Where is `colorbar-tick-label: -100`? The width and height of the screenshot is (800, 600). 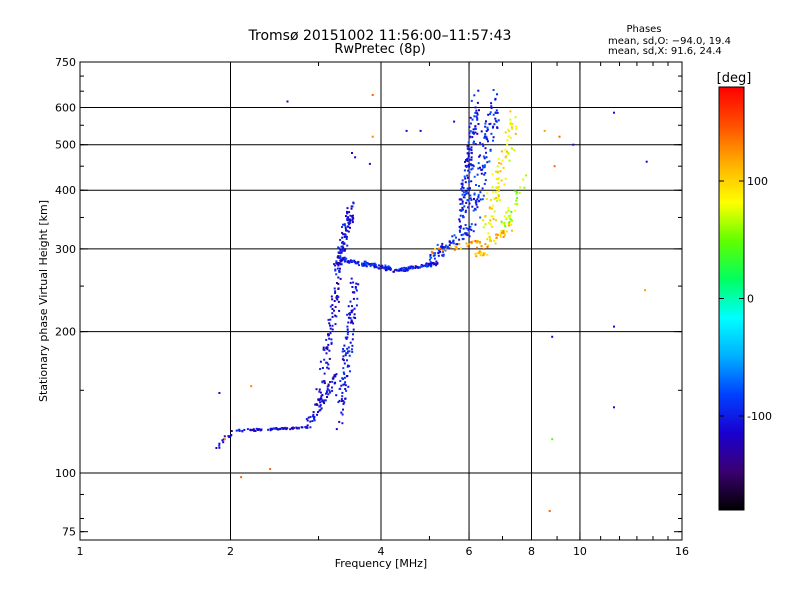
colorbar-tick-label: -100 is located at coordinates (759, 416).